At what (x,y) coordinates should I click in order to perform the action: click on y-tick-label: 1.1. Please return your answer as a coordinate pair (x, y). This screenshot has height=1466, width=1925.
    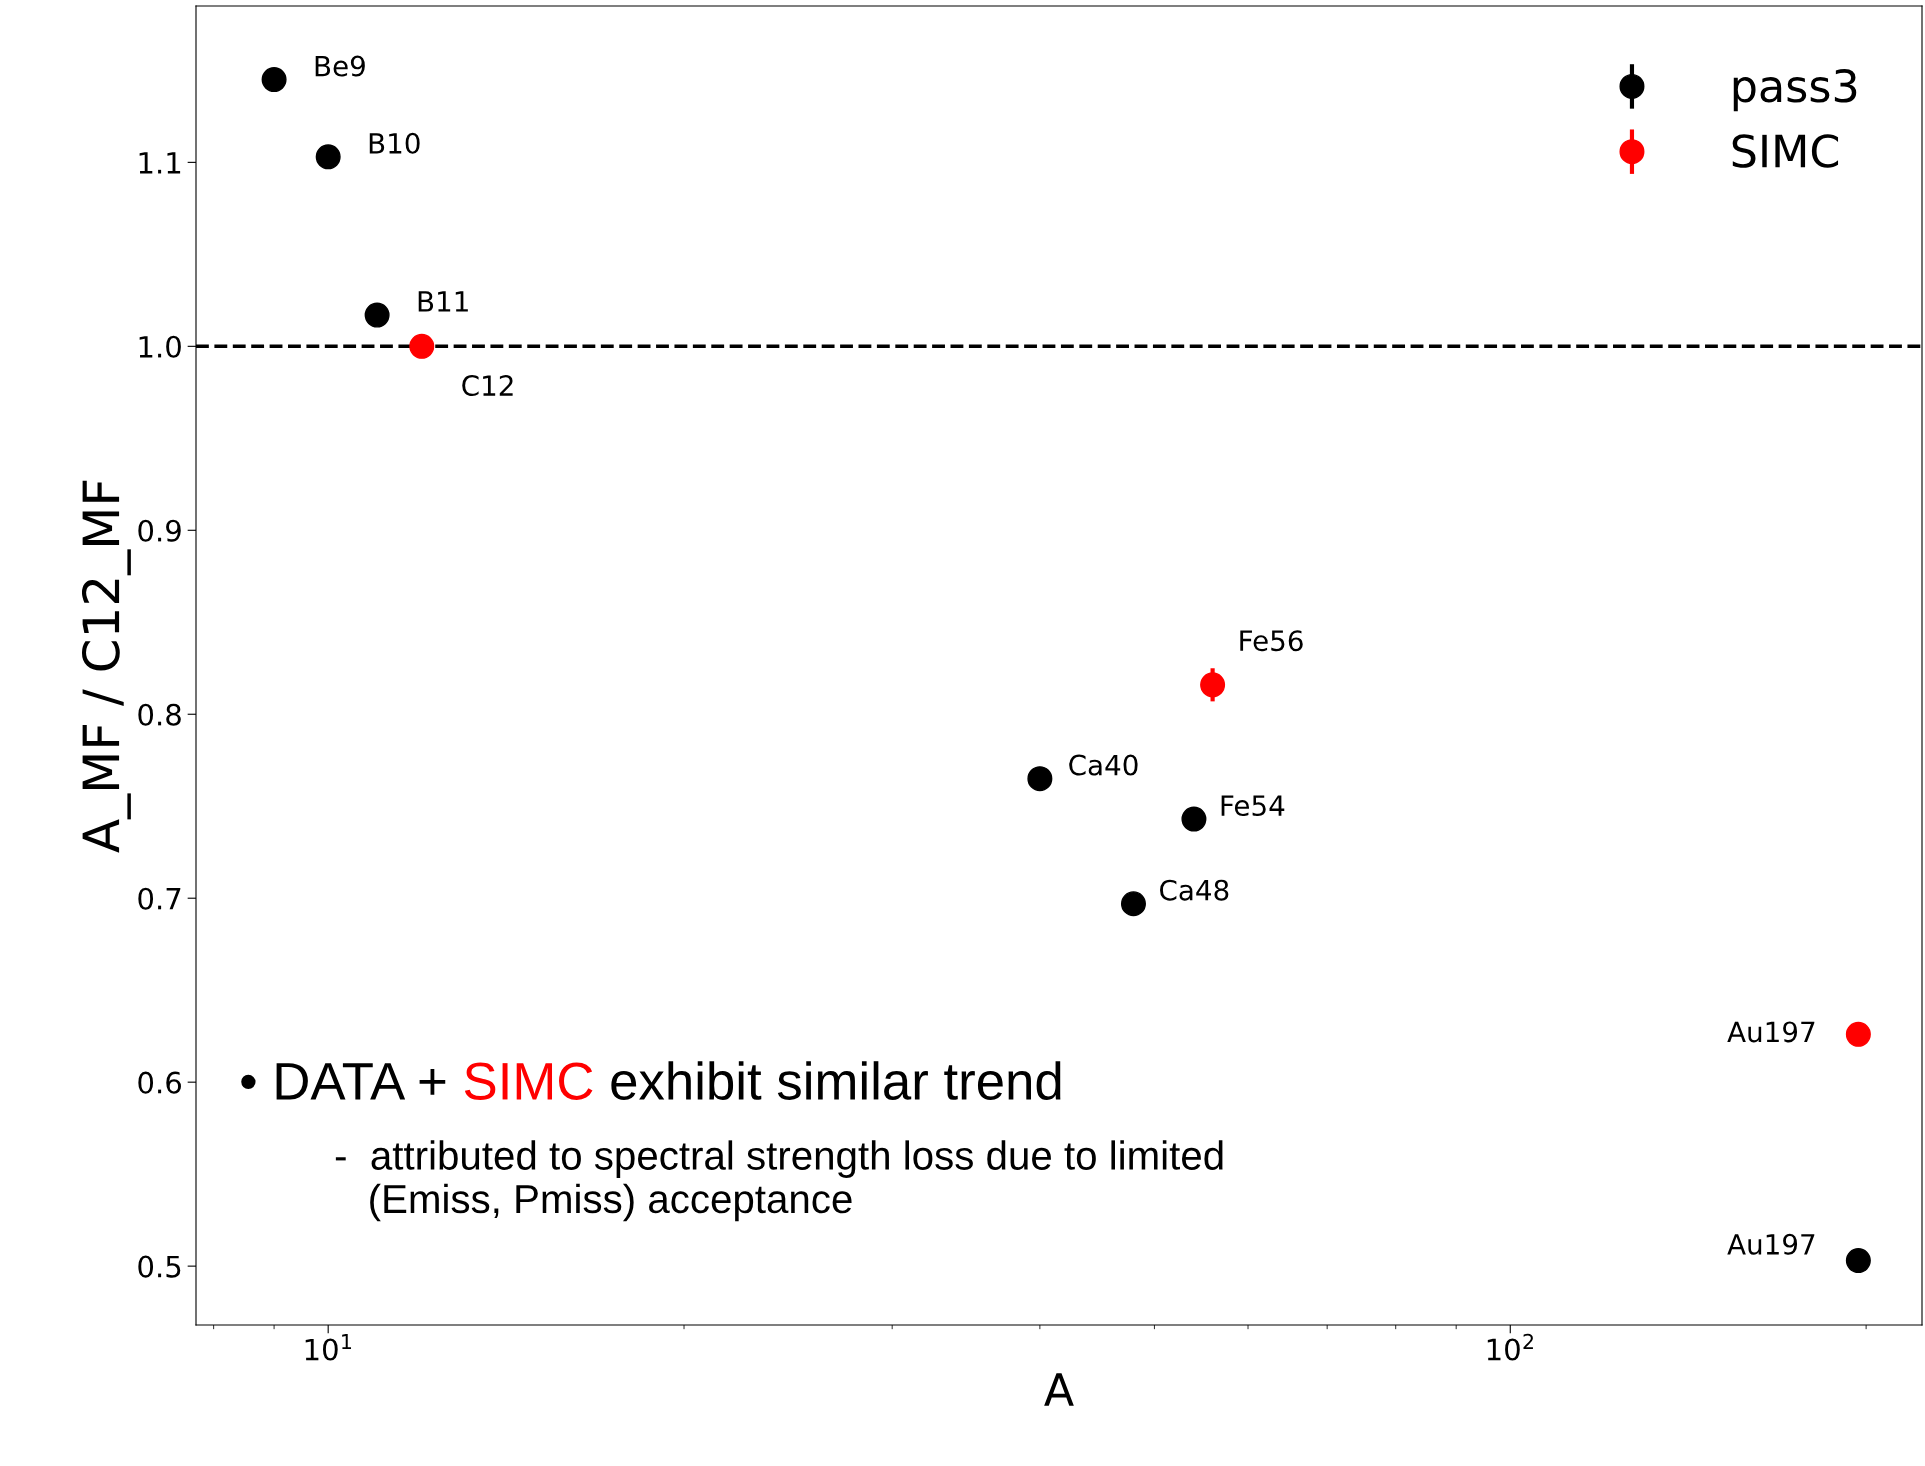
    Looking at the image, I should click on (160, 163).